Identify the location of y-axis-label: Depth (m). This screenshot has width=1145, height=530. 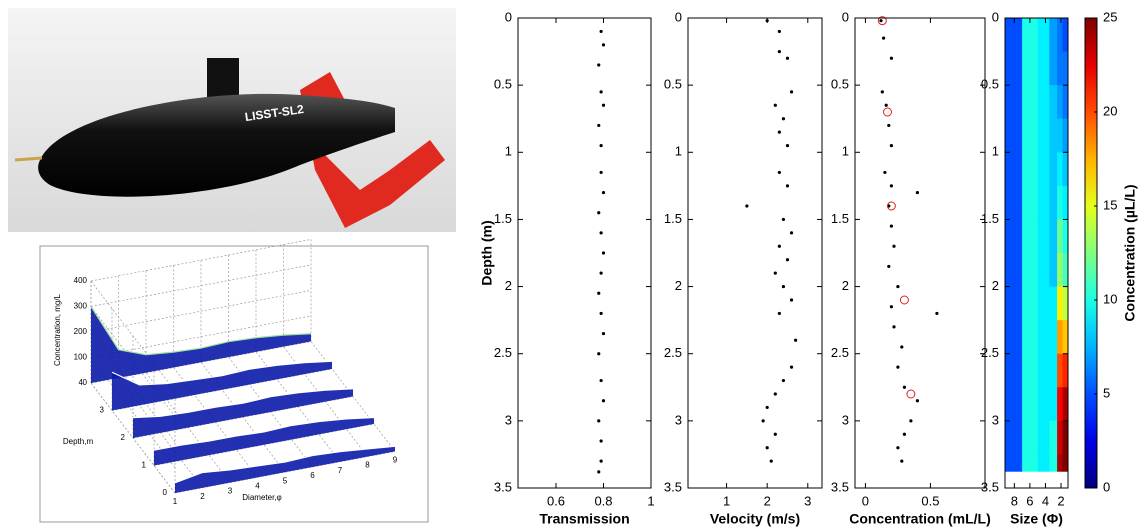
(487, 252).